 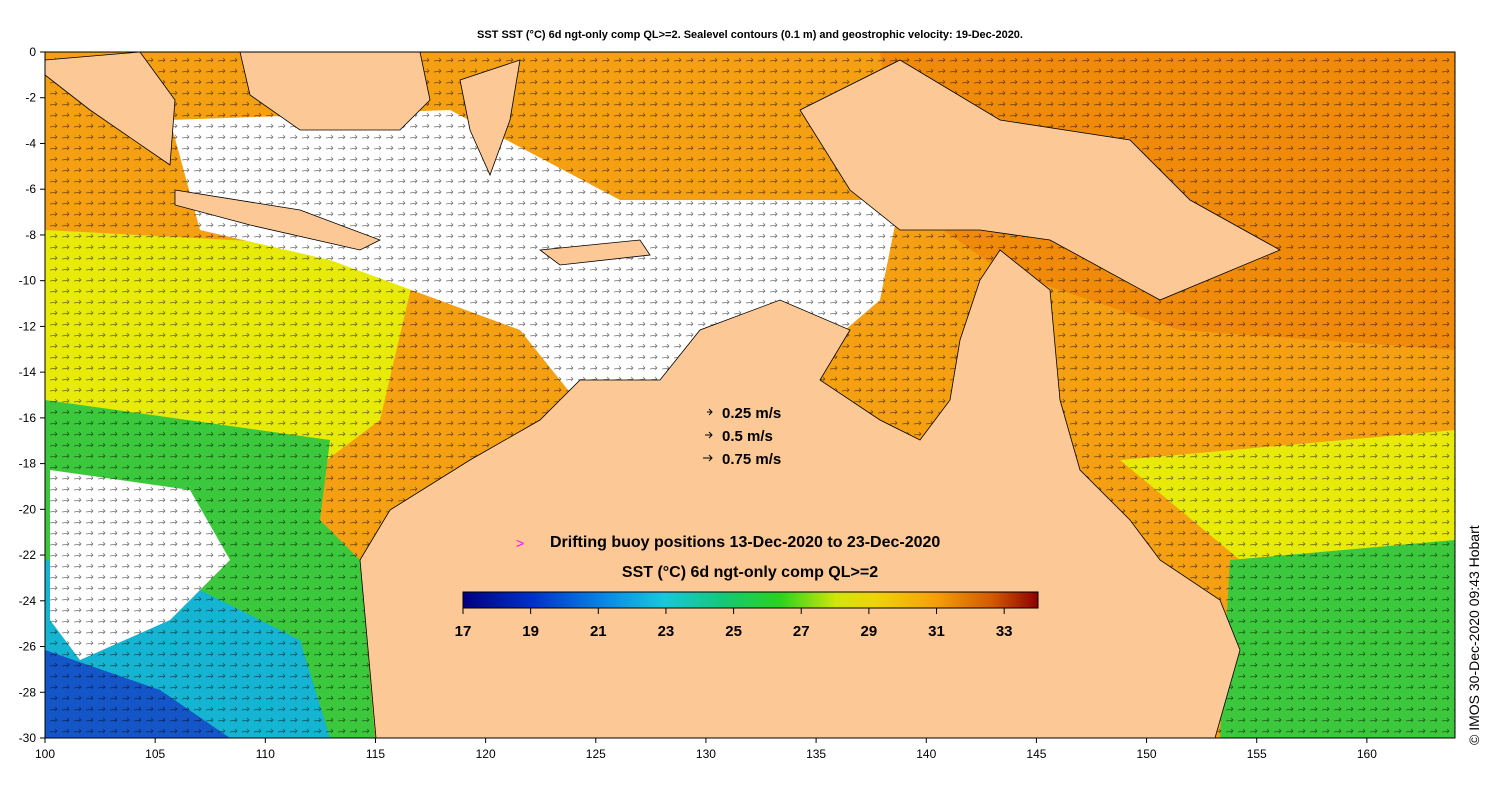 I want to click on colorbar-tick-label: 33, so click(x=1004, y=631).